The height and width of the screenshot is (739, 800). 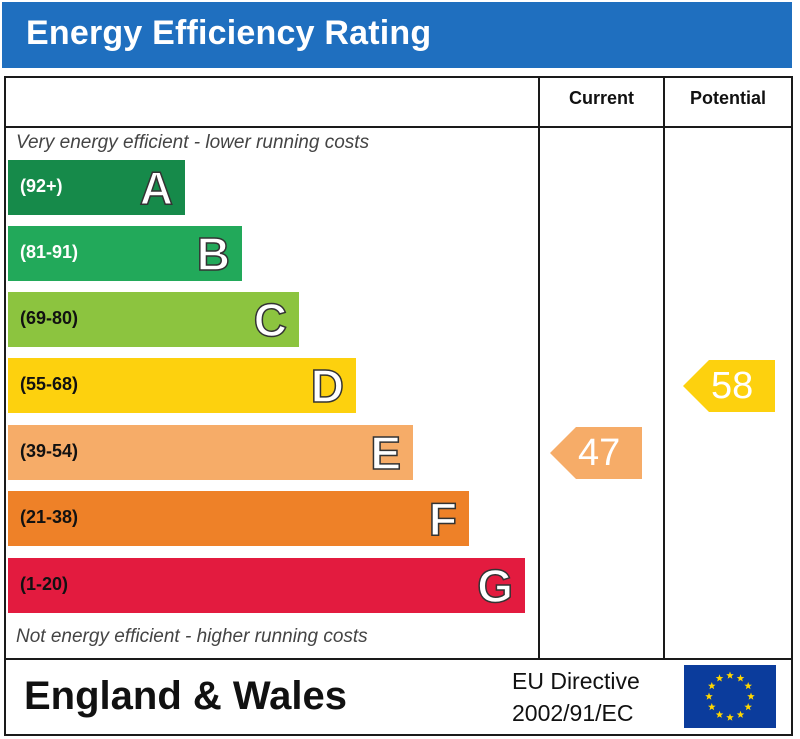 I want to click on band-range-label: (55-68), so click(x=49, y=384).